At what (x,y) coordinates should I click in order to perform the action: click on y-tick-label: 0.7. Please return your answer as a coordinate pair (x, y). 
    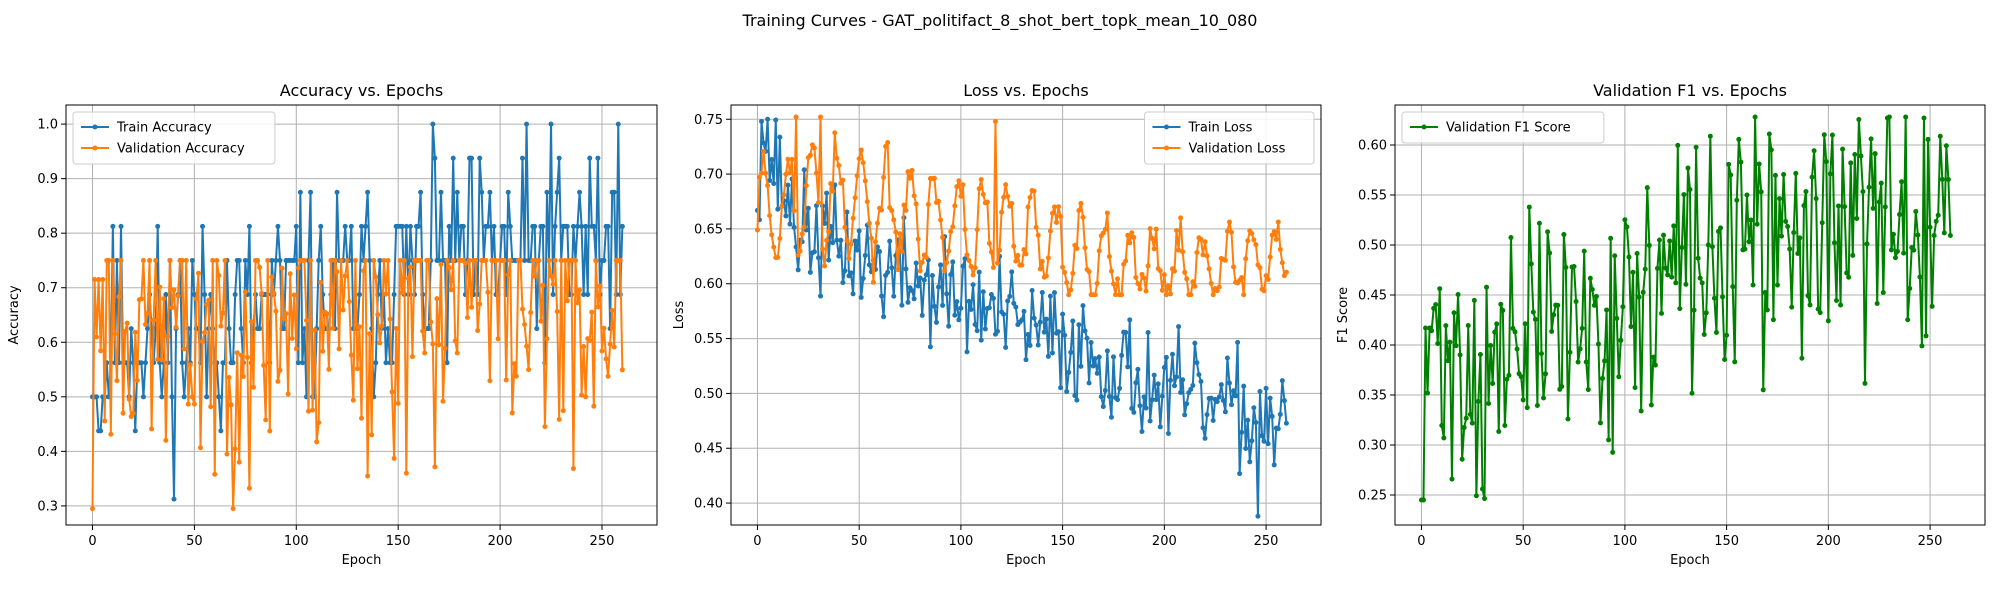
    Looking at the image, I should click on (47, 288).